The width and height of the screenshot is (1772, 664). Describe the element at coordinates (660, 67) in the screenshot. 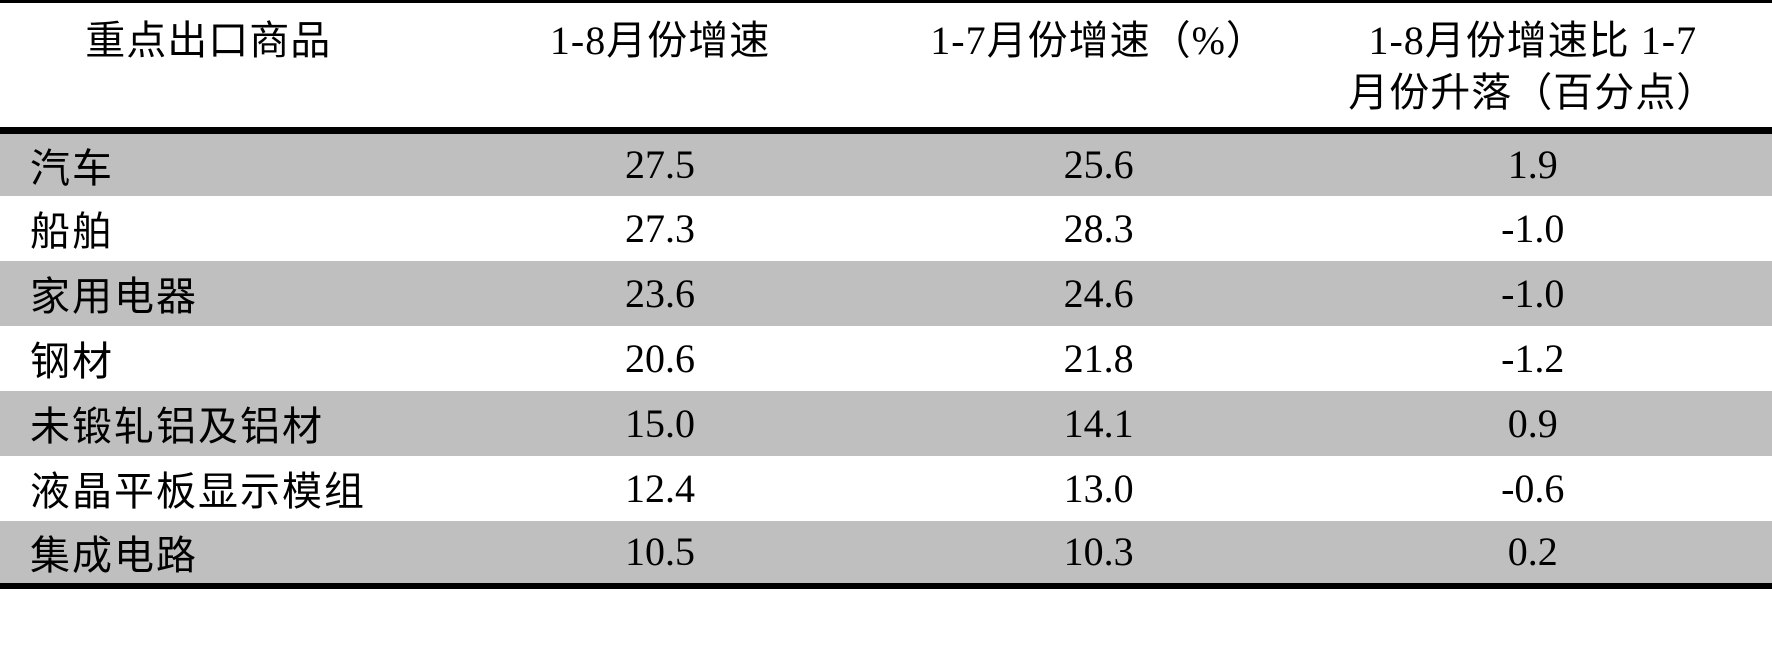

I see `column-header-jan-aug-growth: 1-8月份增速` at that location.